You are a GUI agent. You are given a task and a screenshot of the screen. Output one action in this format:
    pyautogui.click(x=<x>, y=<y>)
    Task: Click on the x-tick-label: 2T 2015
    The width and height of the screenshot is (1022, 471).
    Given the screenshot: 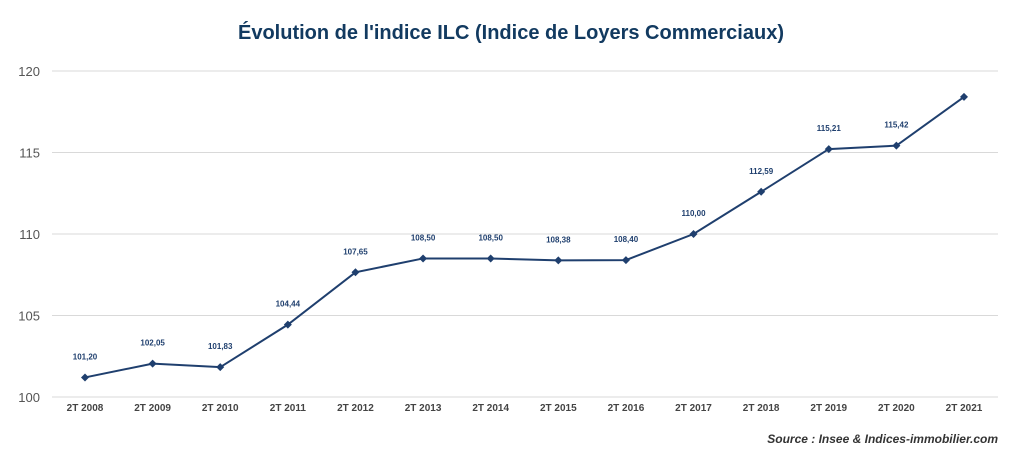 What is the action you would take?
    pyautogui.click(x=558, y=408)
    